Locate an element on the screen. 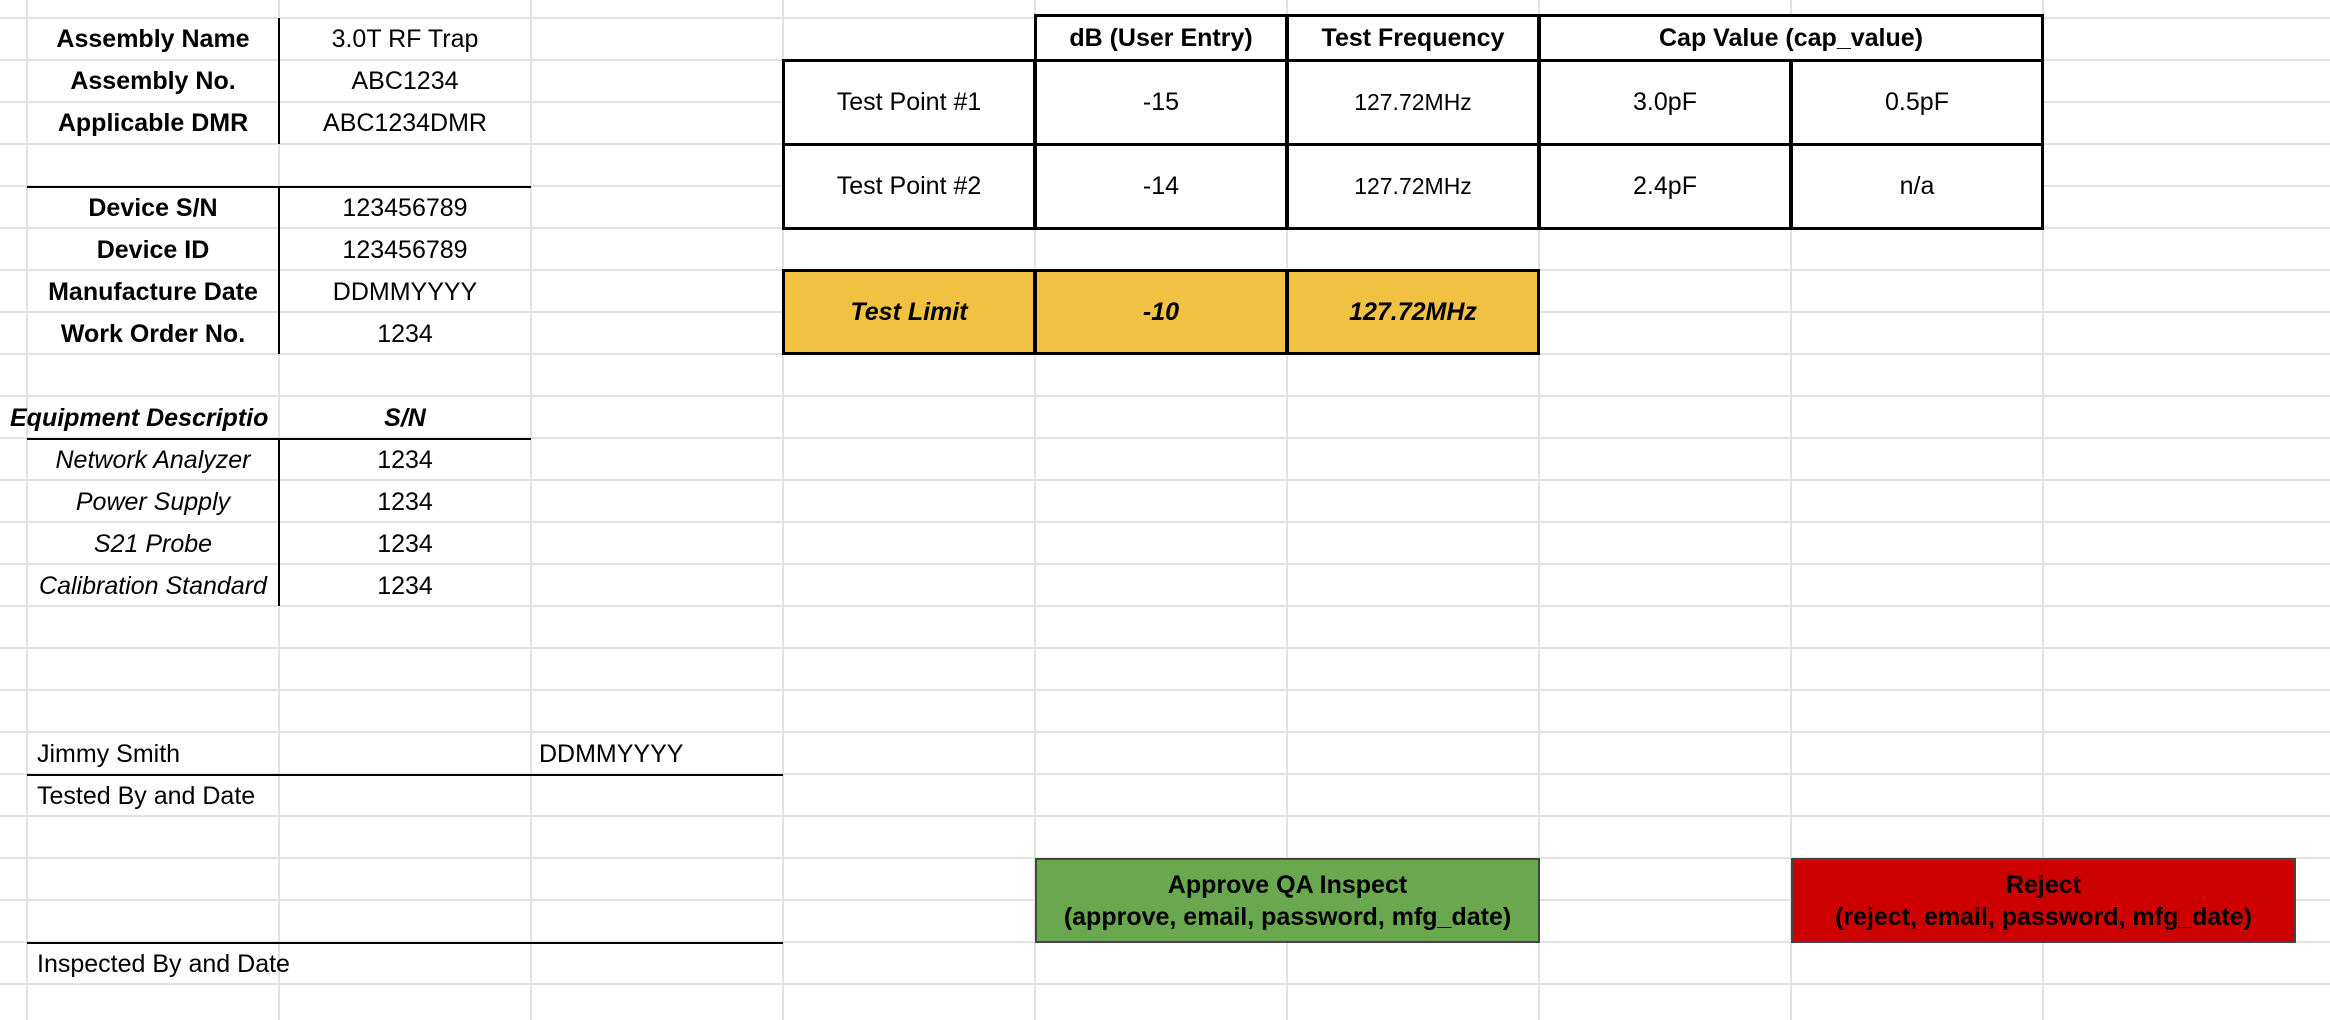 Image resolution: width=2330 pixels, height=1020 pixels. assembly-no-label: Assembly No. is located at coordinates (153, 80).